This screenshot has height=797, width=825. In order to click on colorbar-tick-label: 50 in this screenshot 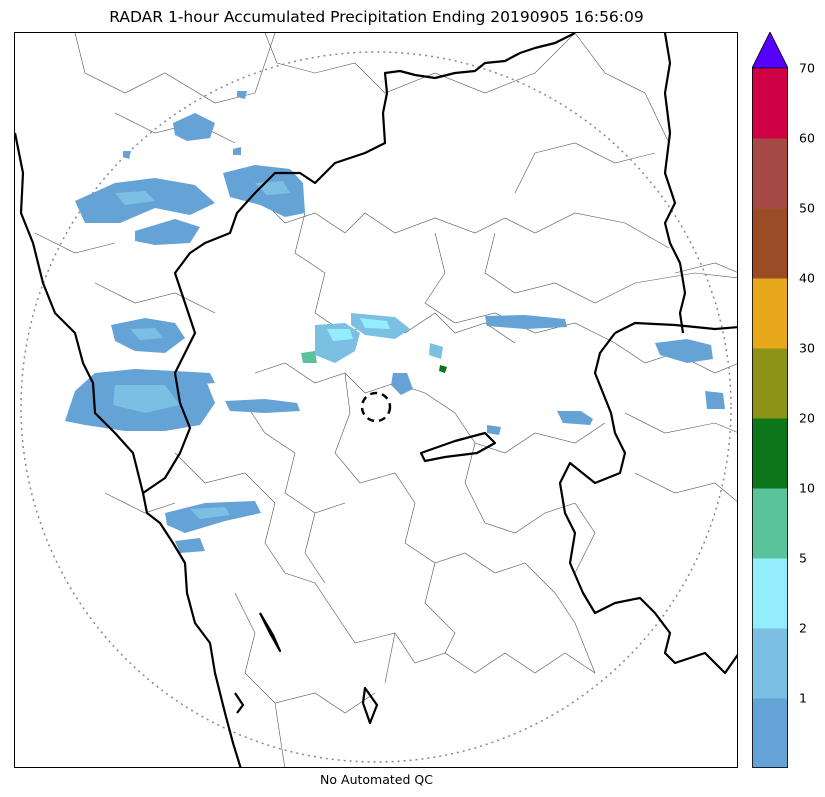, I will do `click(807, 208)`.